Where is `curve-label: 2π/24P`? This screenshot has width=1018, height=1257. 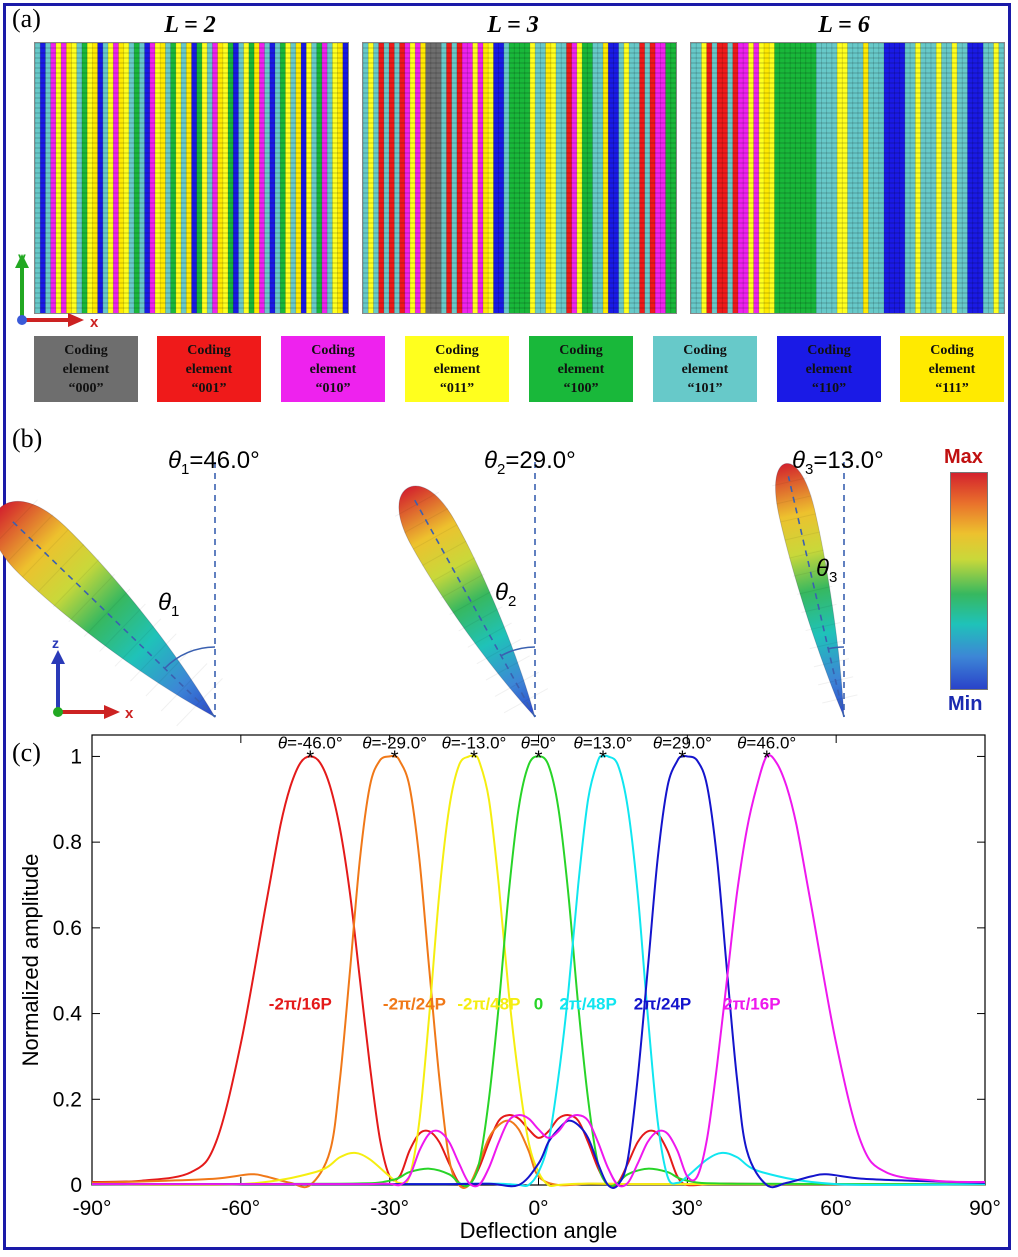
curve-label: 2π/24P is located at coordinates (662, 1003).